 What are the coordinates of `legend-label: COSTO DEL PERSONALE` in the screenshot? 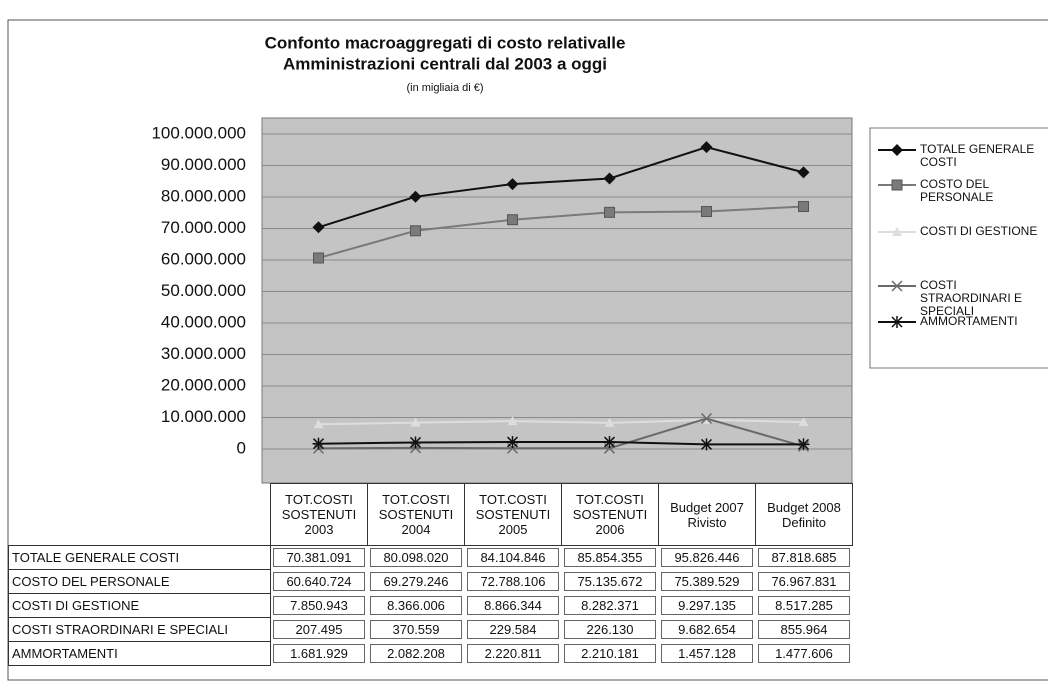 It's located at (957, 190).